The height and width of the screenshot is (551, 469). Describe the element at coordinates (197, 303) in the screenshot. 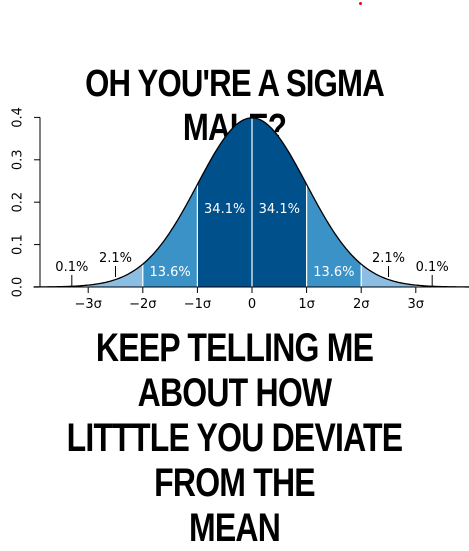

I see `x-tick-label: −1σ` at that location.